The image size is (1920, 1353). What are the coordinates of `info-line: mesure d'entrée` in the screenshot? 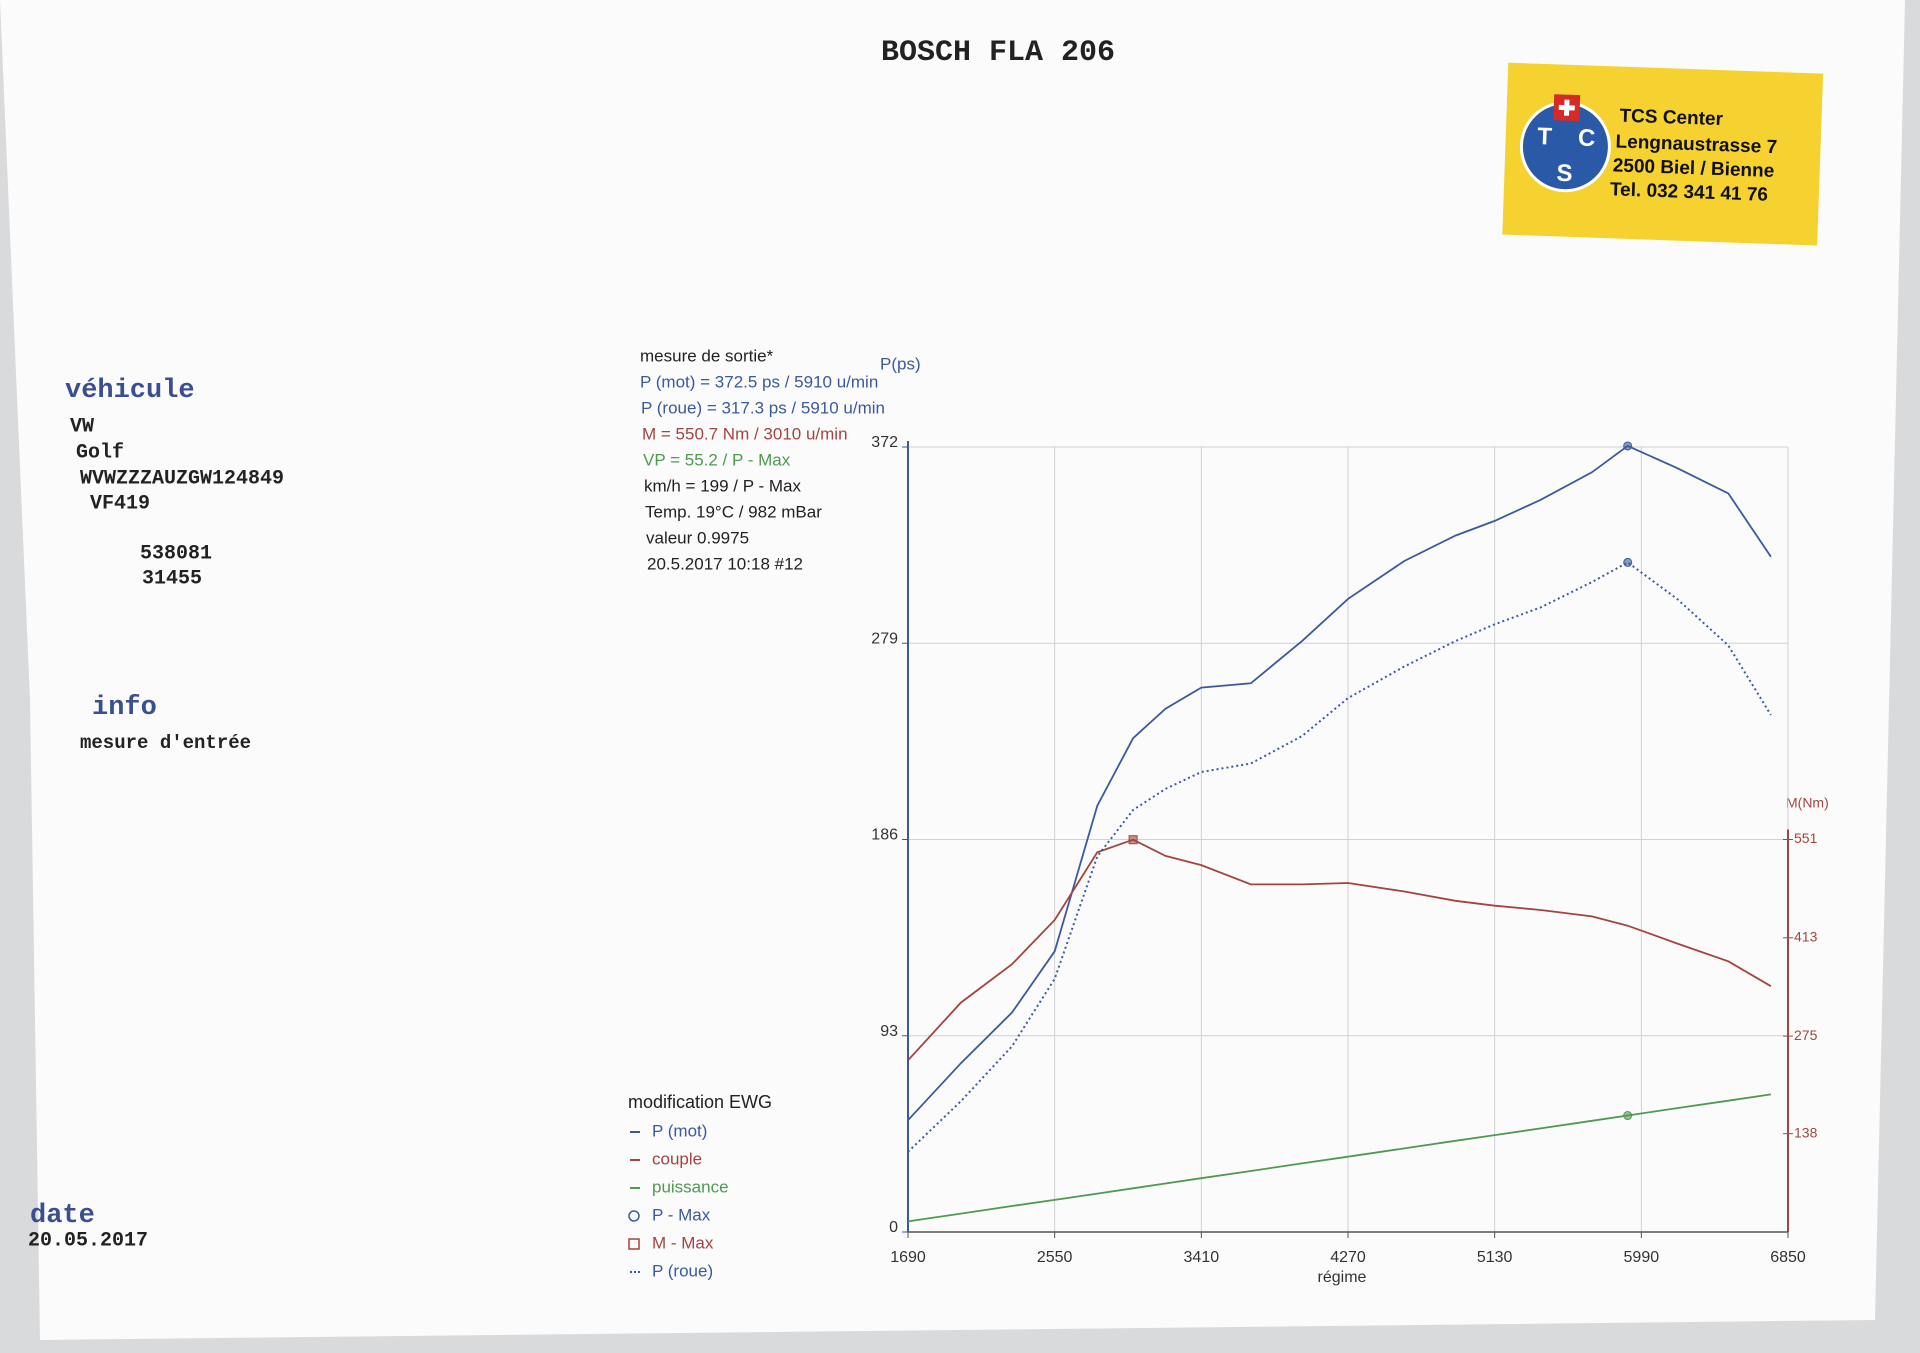 It's located at (165, 743).